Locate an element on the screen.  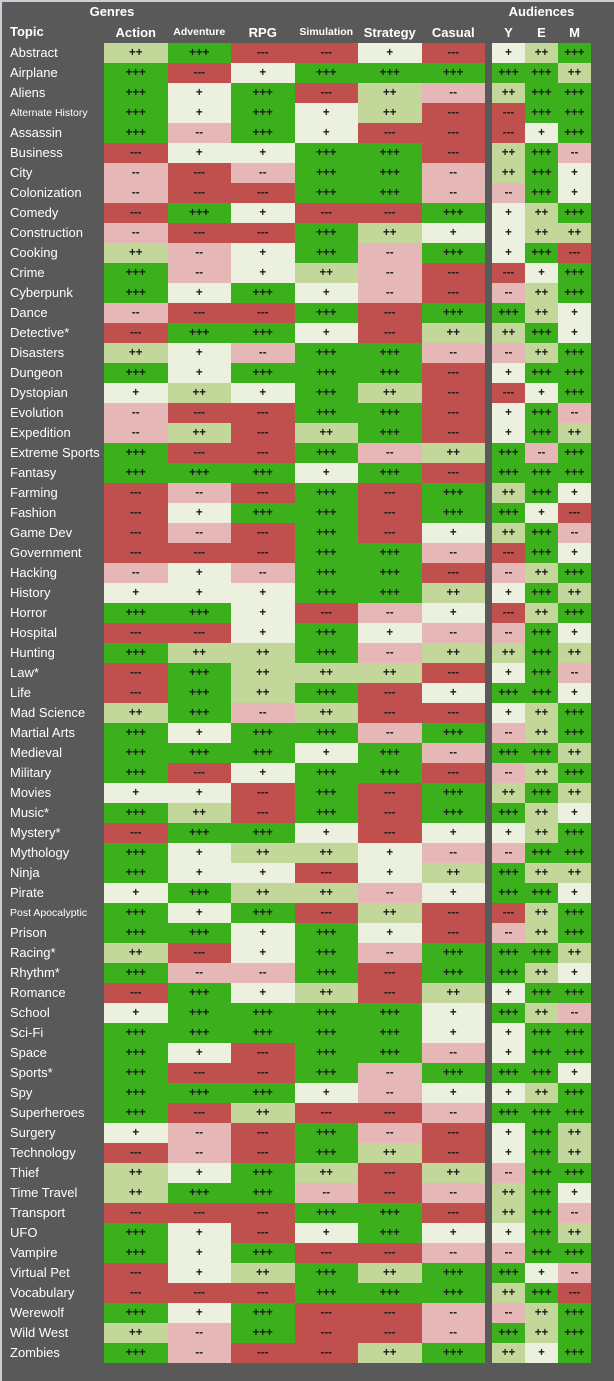
table-row: Surgery + -- --- +++ -- --- + +++ ++ is located at coordinates (308, 1133).